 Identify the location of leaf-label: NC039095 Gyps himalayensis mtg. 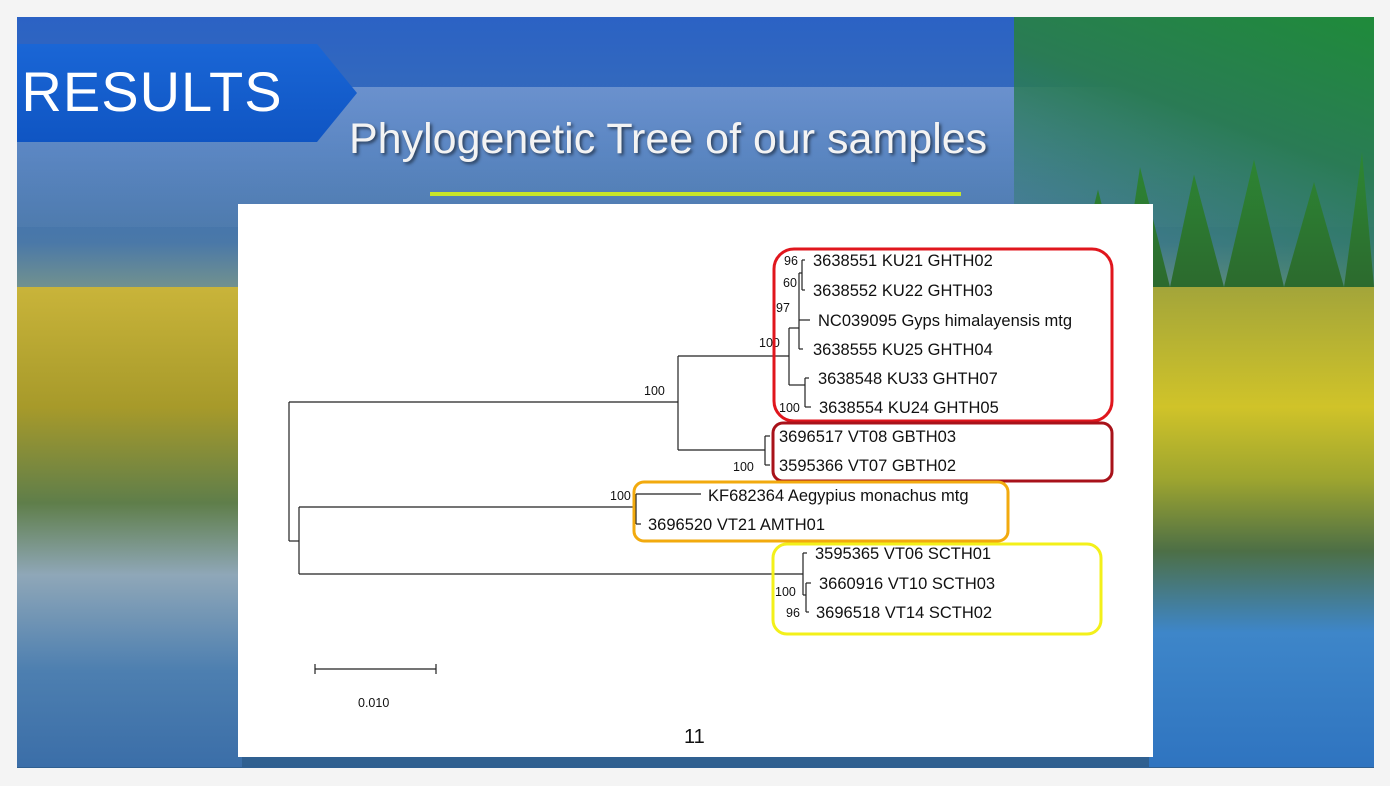
(945, 321).